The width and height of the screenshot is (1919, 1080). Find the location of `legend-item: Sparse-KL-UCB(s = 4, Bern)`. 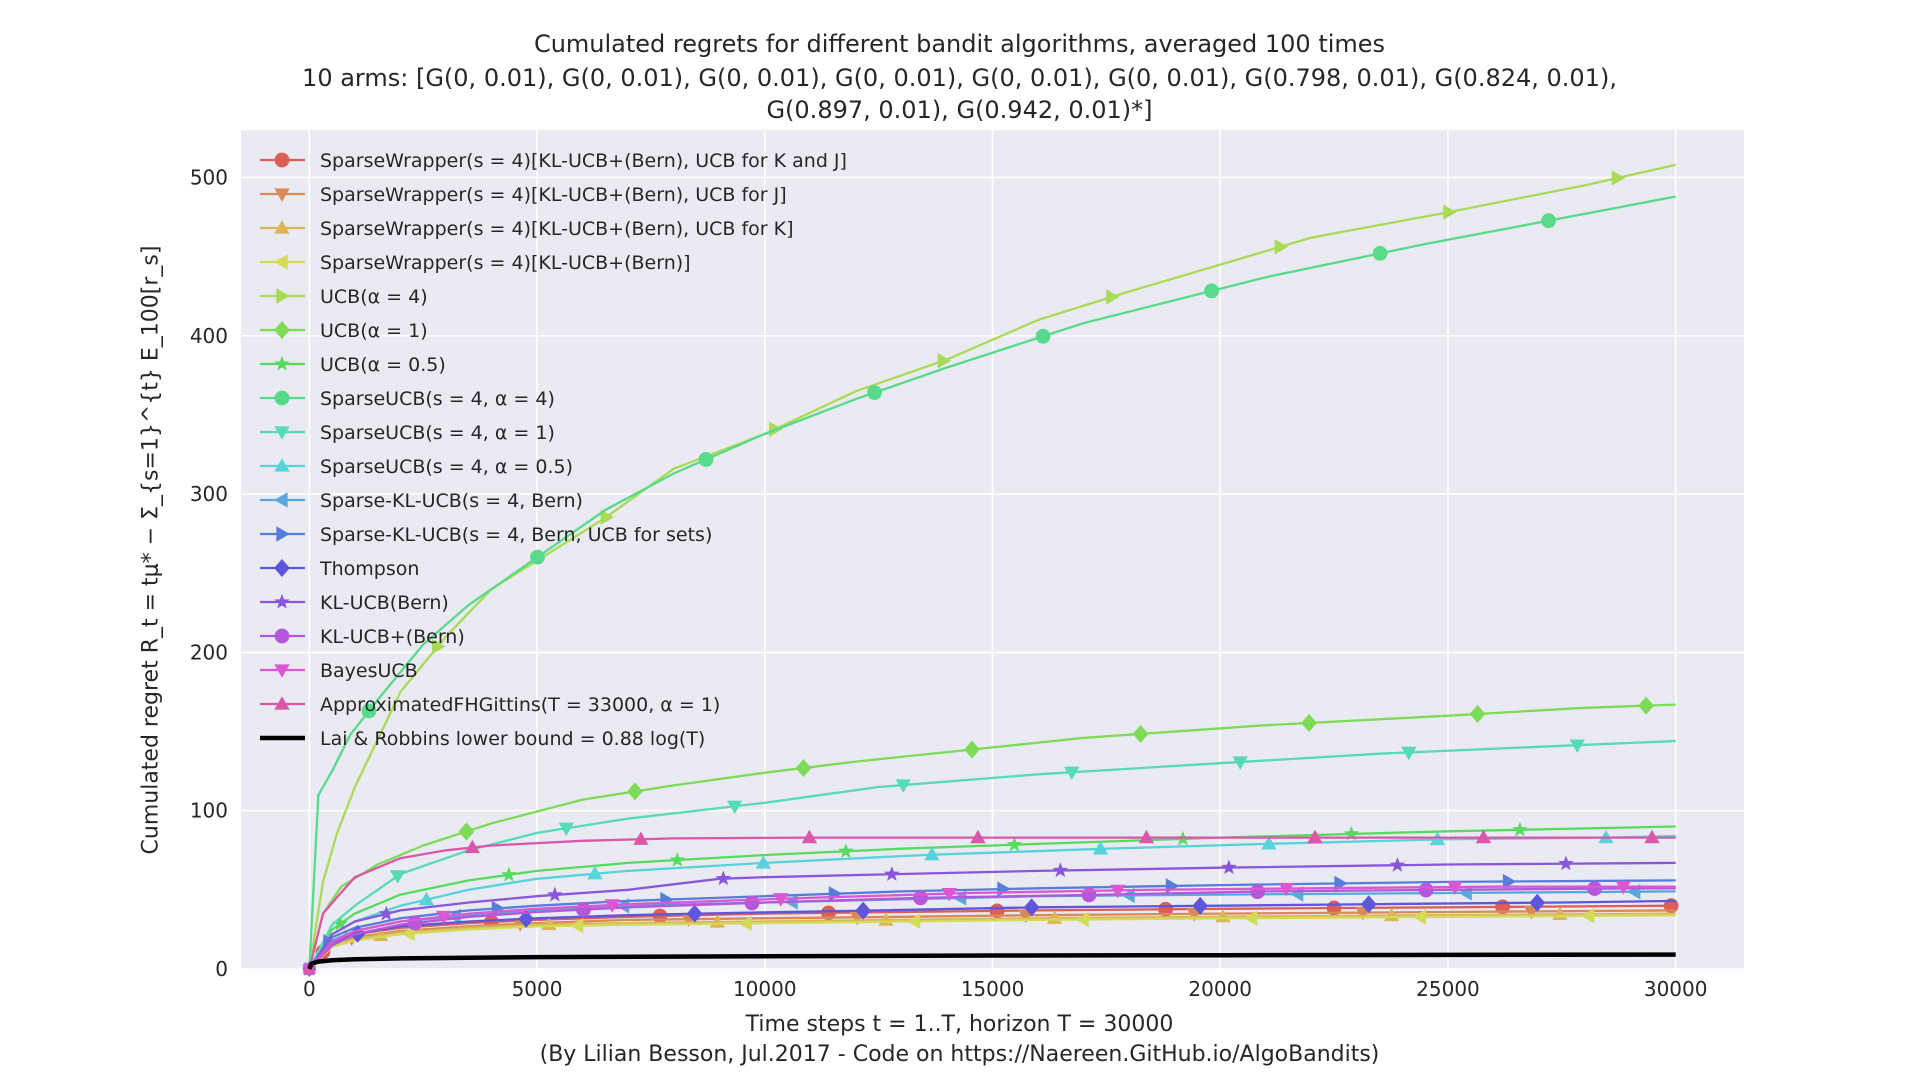

legend-item: Sparse-KL-UCB(s = 4, Bern) is located at coordinates (421, 501).